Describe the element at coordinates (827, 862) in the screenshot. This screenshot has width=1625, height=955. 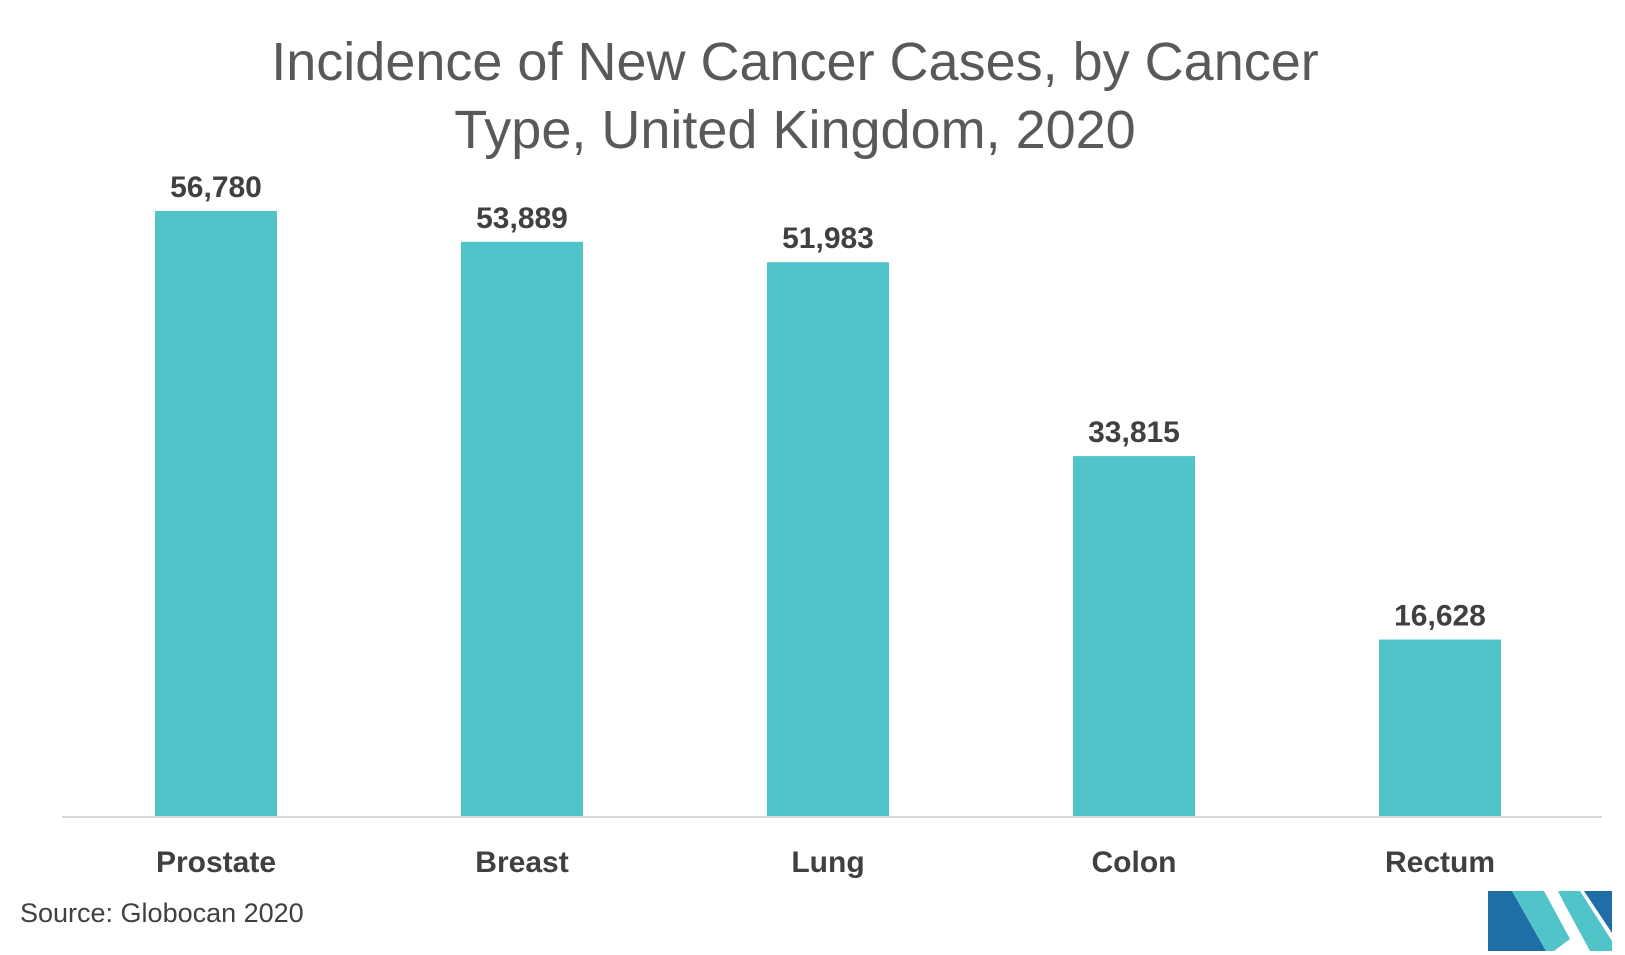
I see `category-label-lung: Lung` at that location.